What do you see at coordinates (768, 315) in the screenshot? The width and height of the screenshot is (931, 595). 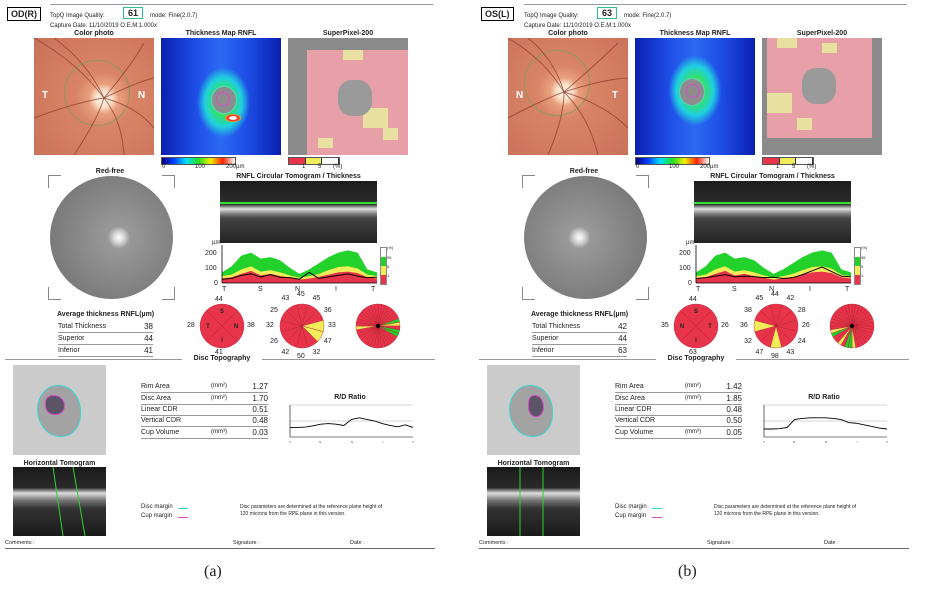 I see `clock-sector` at bounding box center [768, 315].